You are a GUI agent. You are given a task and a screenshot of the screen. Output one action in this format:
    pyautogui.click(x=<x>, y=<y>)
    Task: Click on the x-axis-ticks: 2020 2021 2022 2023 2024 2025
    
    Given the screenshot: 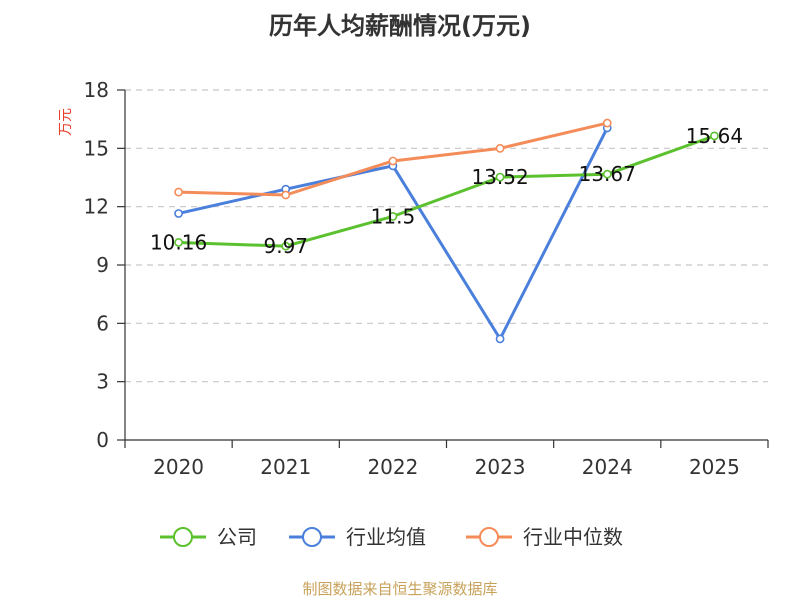 What is the action you would take?
    pyautogui.click(x=446, y=459)
    